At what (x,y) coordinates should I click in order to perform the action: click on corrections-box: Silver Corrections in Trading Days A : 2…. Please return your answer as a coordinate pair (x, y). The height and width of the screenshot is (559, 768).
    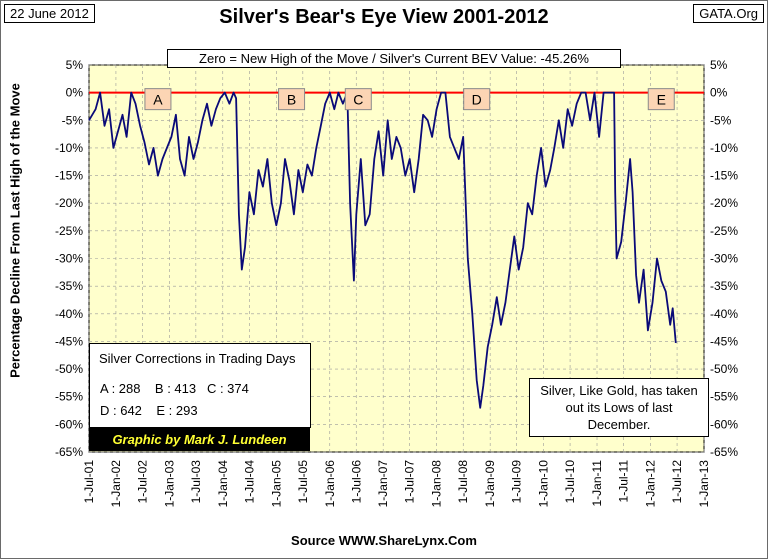
    Looking at the image, I should click on (200, 385).